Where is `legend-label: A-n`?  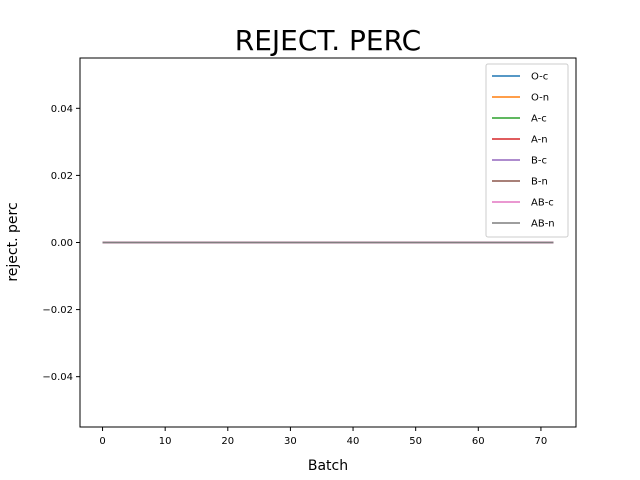 legend-label: A-n is located at coordinates (539, 140).